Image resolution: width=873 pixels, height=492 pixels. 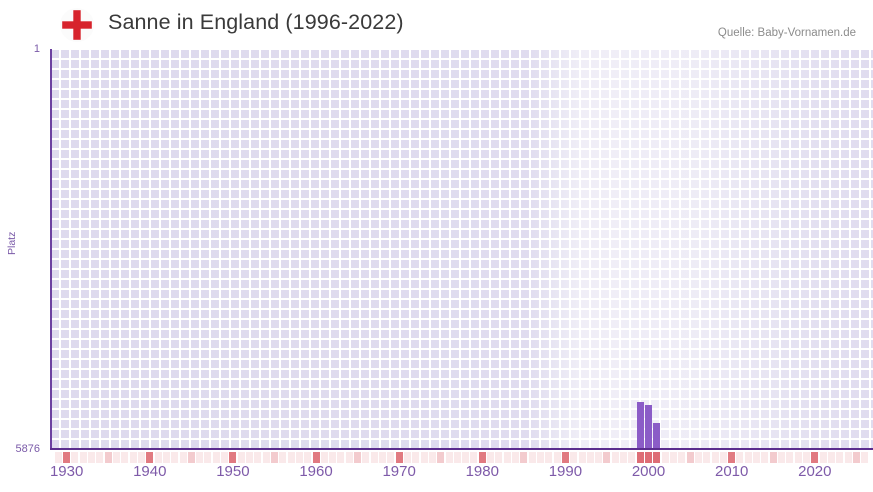 What do you see at coordinates (461, 449) in the screenshot?
I see `x-axis-line` at bounding box center [461, 449].